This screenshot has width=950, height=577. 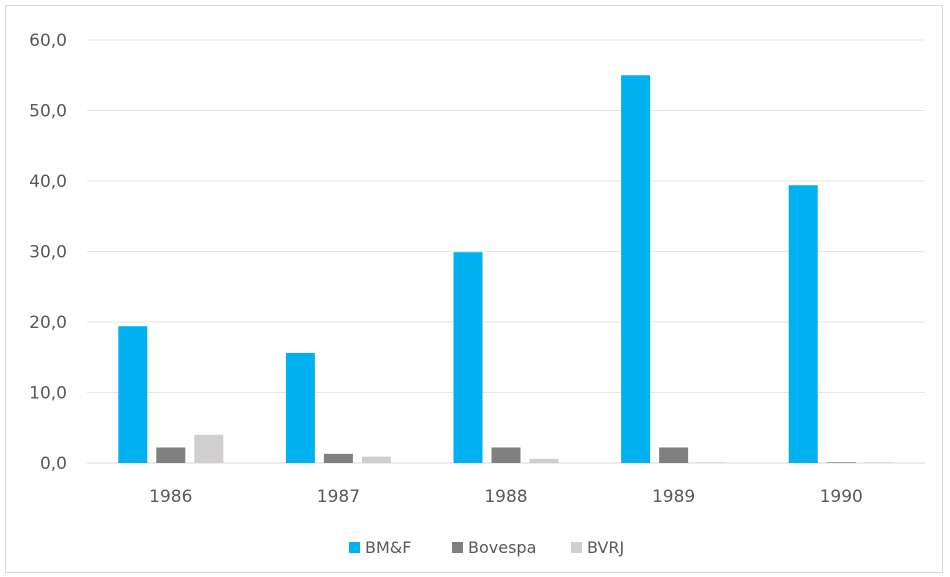 What do you see at coordinates (841, 497) in the screenshot?
I see `x-tick-label: 1990` at bounding box center [841, 497].